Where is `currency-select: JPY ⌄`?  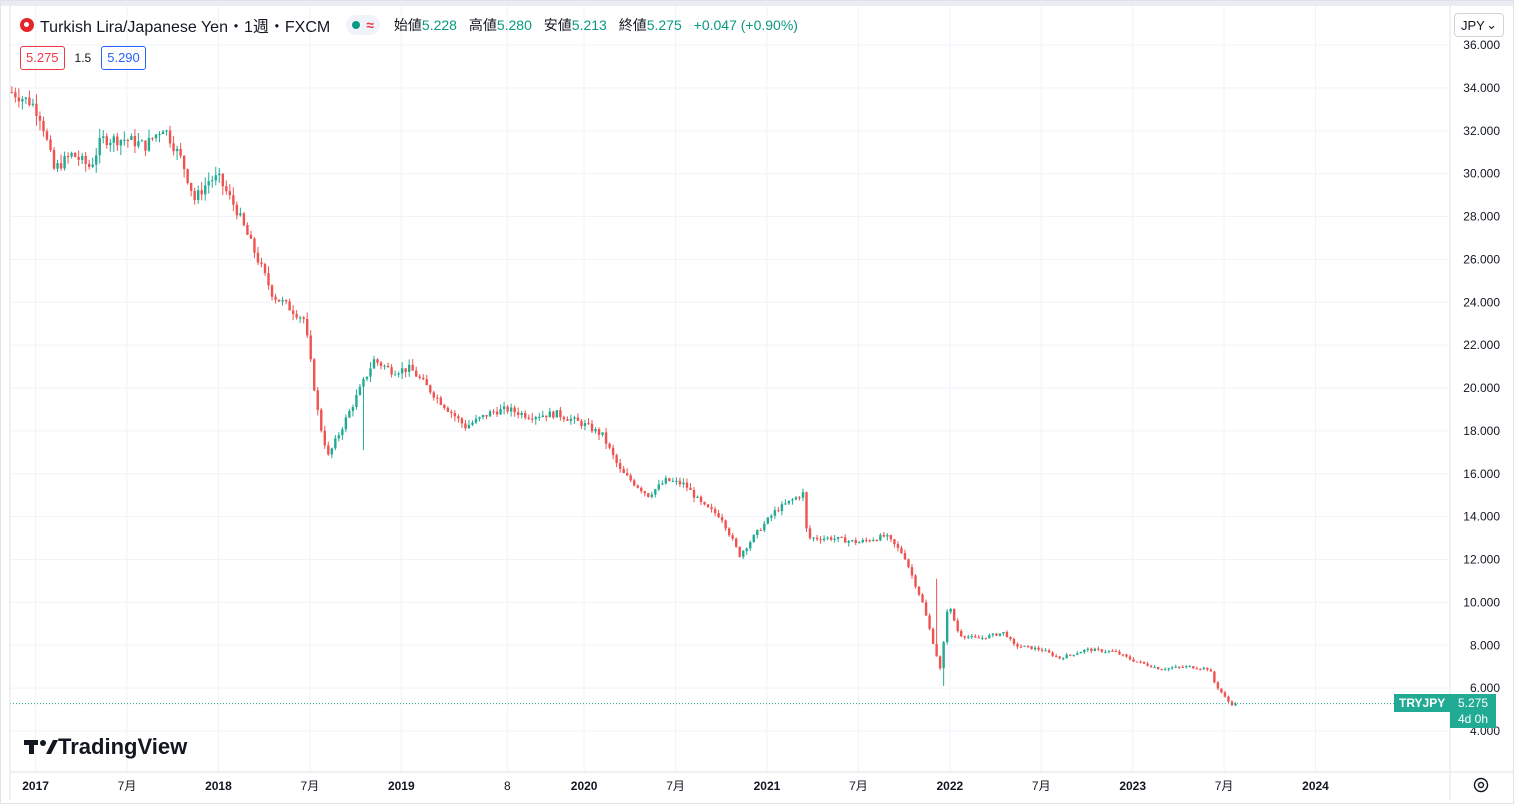
currency-select: JPY ⌄ is located at coordinates (1479, 25).